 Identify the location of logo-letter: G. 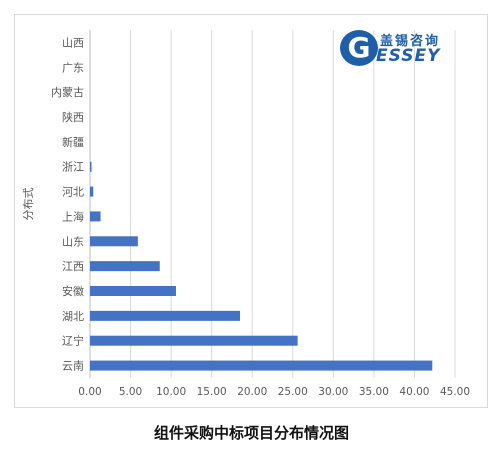
(359, 48).